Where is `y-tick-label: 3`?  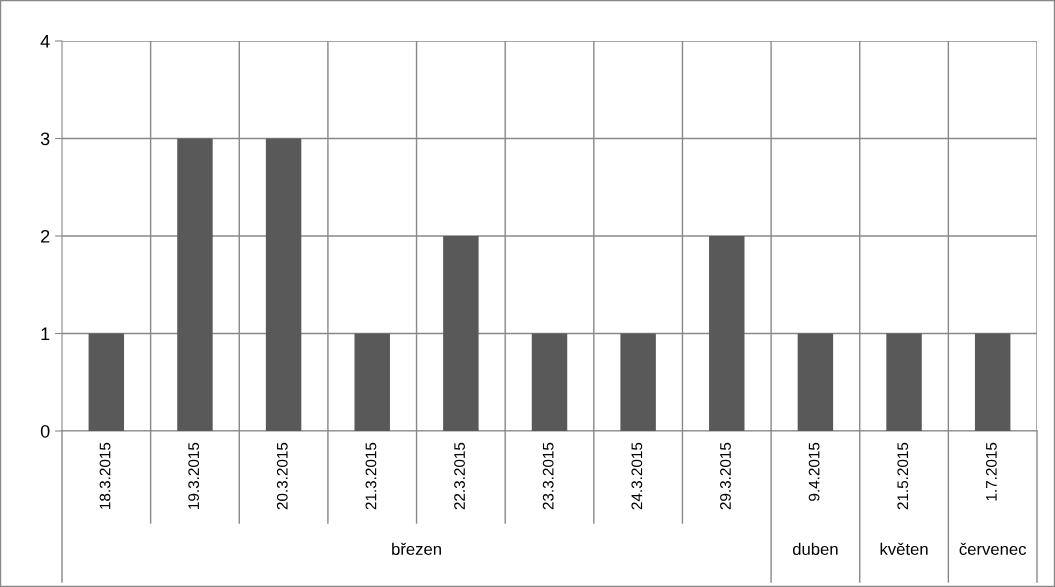
y-tick-label: 3 is located at coordinates (45, 139).